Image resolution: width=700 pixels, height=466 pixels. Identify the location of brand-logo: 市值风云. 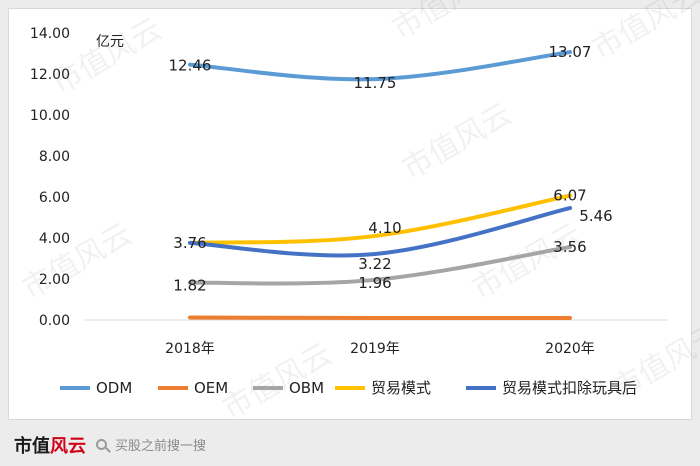
(50, 445).